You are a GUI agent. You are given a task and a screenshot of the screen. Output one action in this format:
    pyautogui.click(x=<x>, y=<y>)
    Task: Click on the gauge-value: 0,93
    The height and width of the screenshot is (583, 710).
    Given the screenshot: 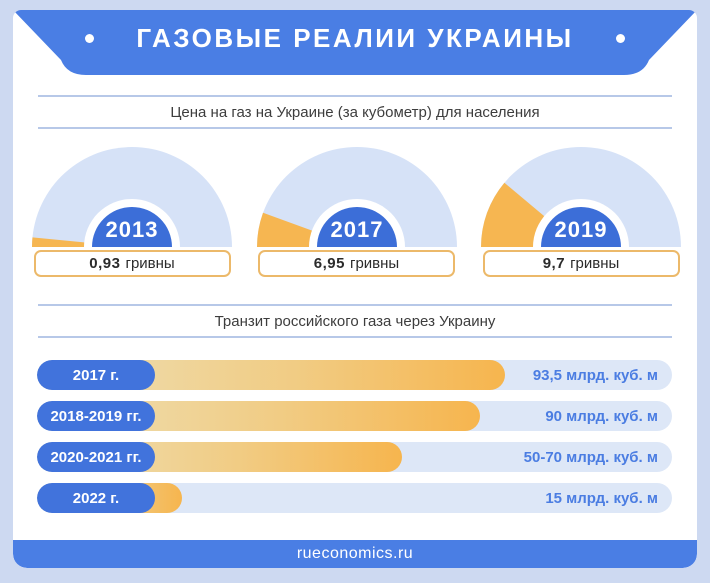 What is the action you would take?
    pyautogui.click(x=105, y=263)
    